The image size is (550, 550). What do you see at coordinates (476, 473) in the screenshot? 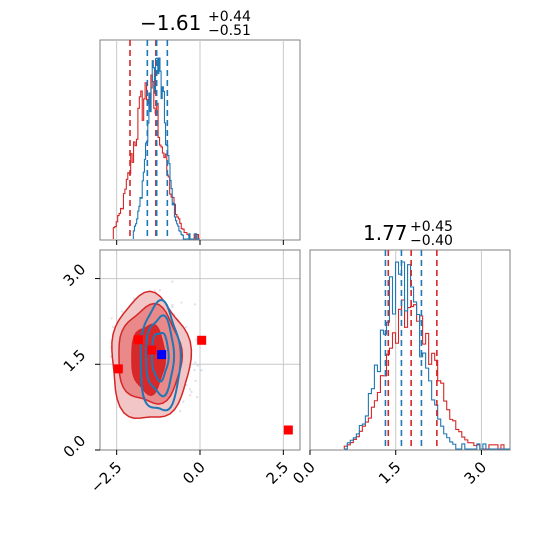
I see `bottom-right-x-tick-label: 3.0` at bounding box center [476, 473].